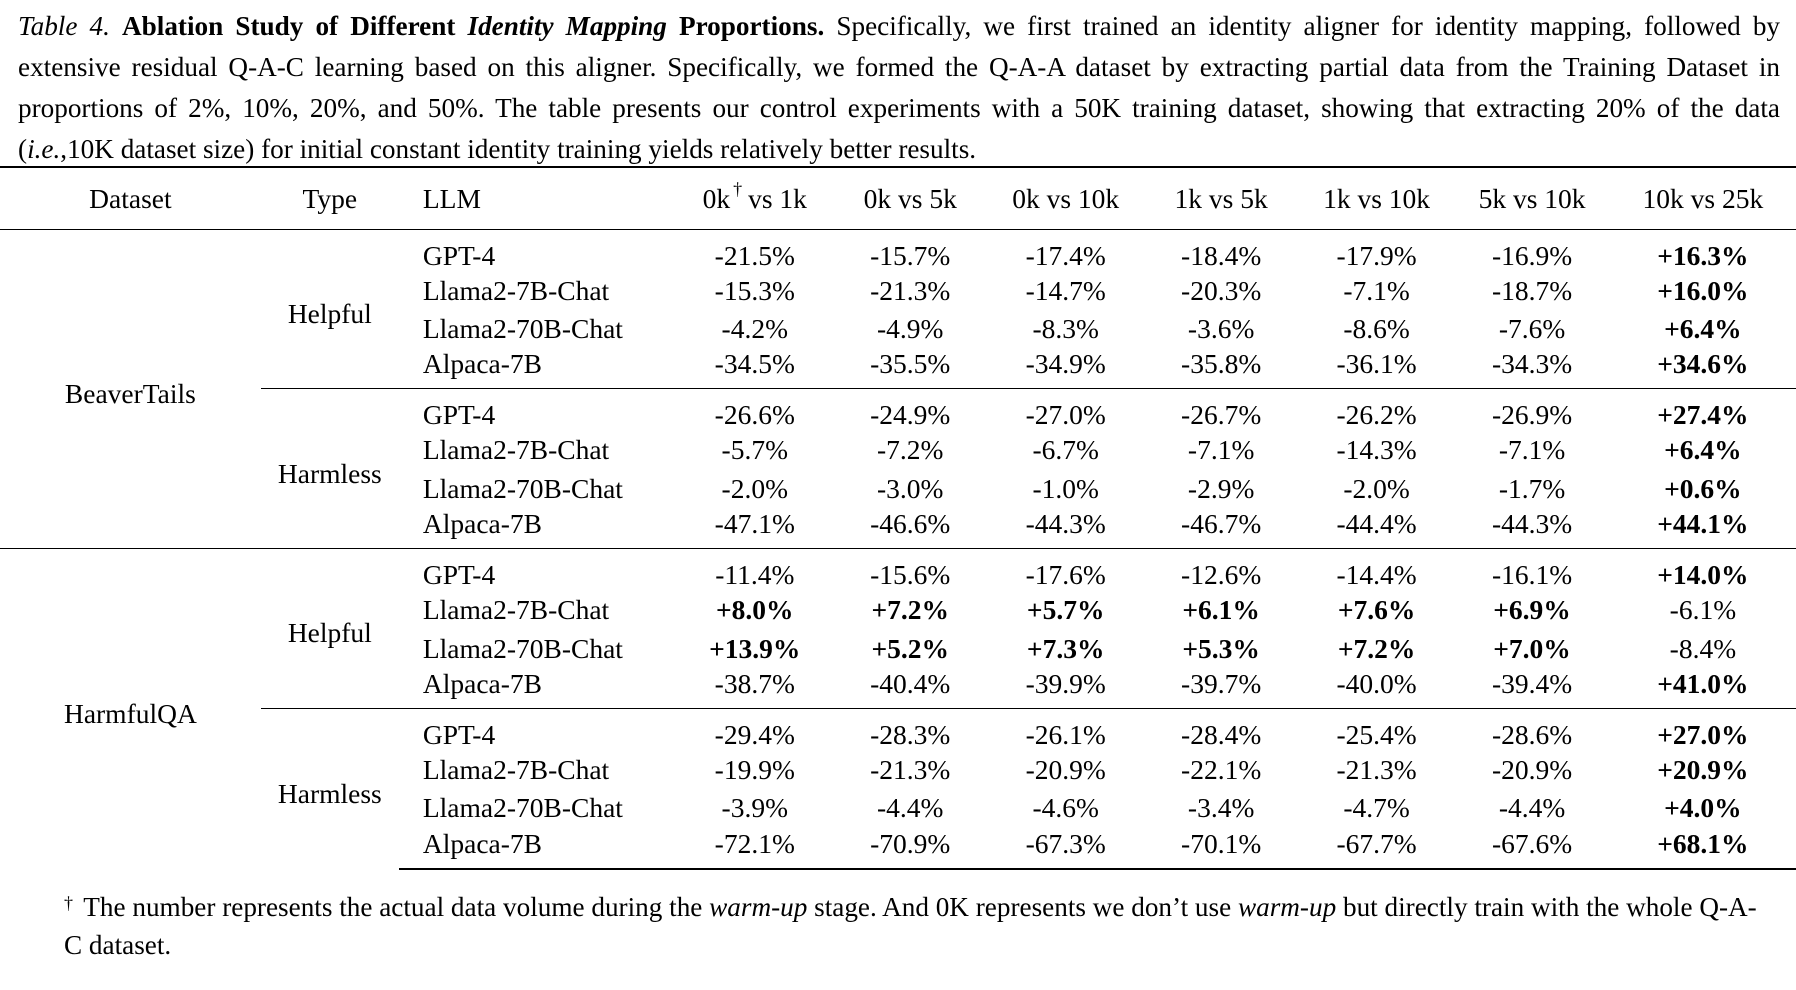  I want to click on header-col-5: 1k vs 10k, so click(1376, 198).